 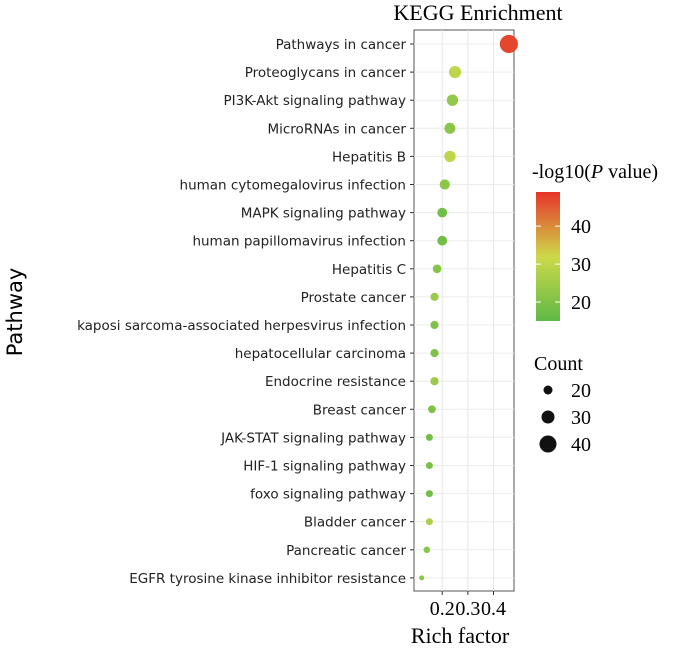 What do you see at coordinates (477, 12) in the screenshot?
I see `chart-title: KEGG Enrichment` at bounding box center [477, 12].